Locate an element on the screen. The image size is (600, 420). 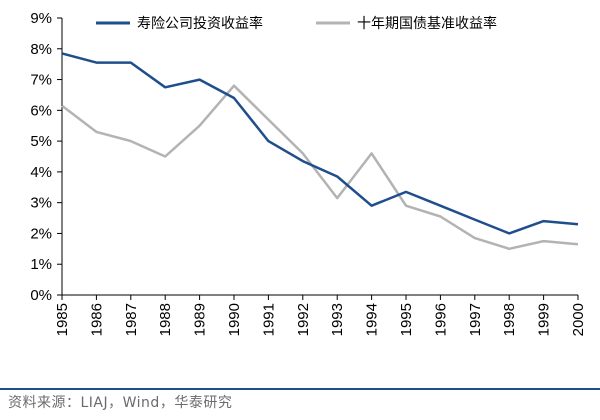
y-tick-label: 7% is located at coordinates (41, 80).